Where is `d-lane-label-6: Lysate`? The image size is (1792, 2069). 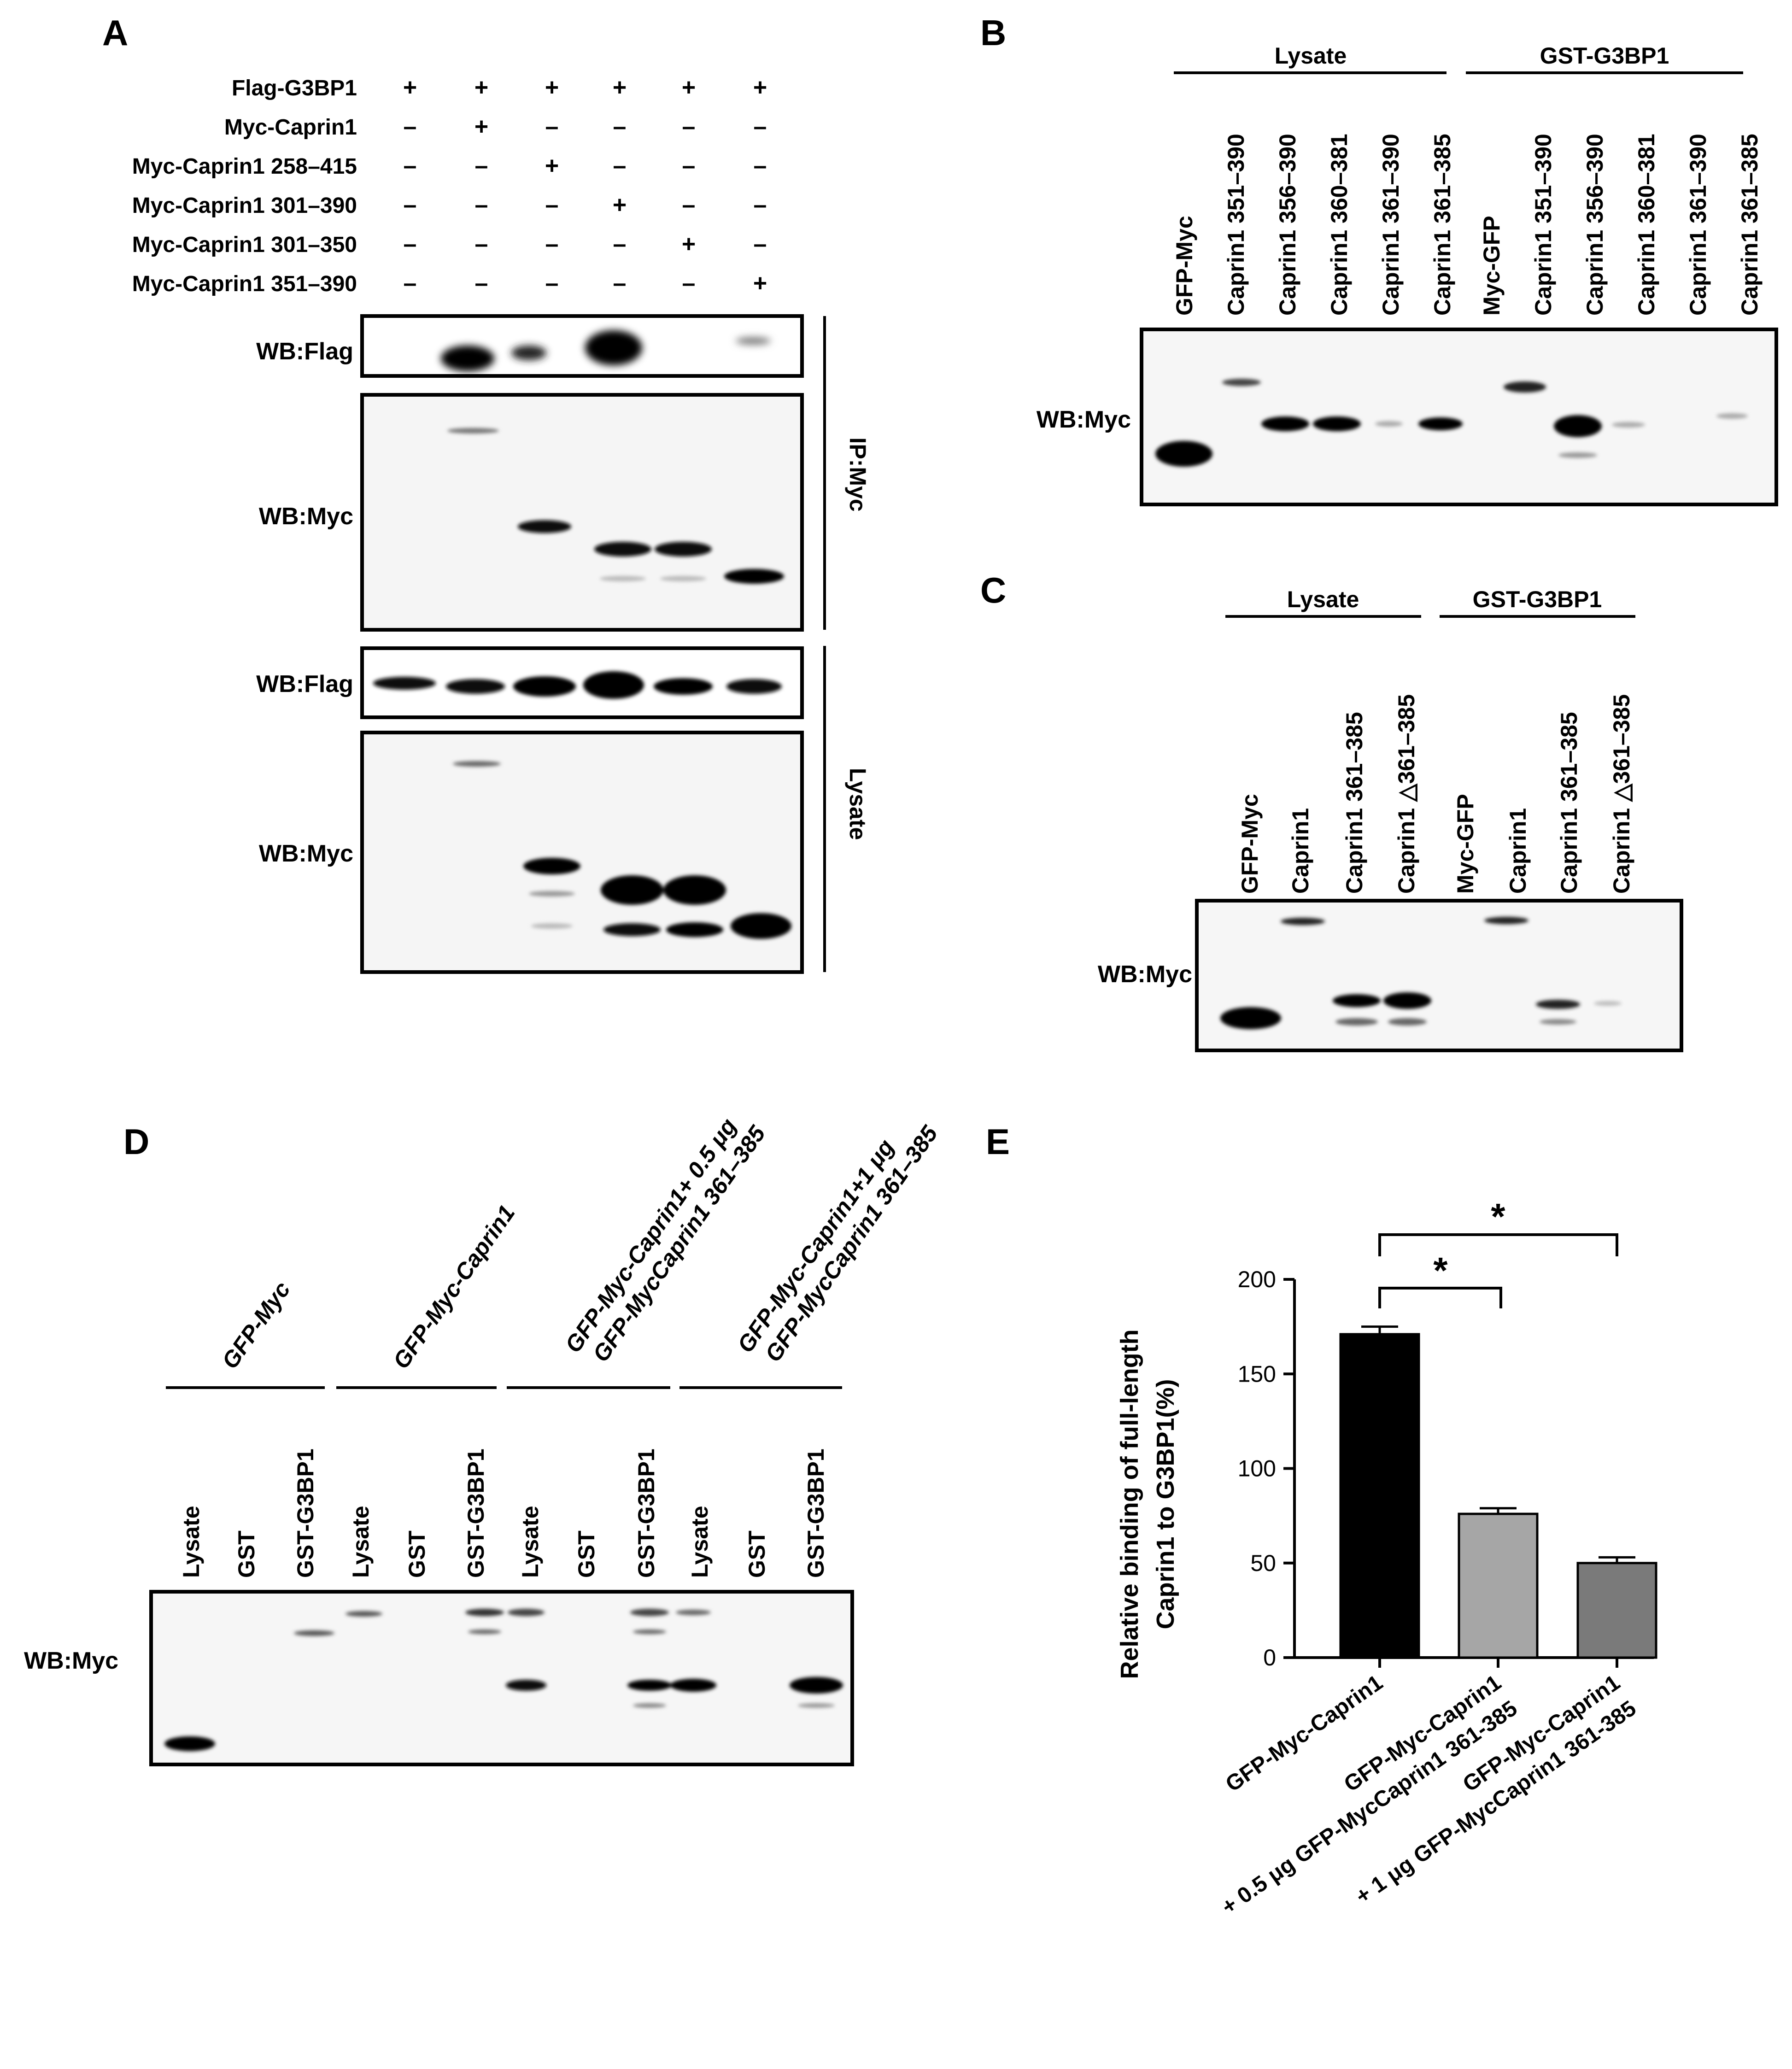 d-lane-label-6: Lysate is located at coordinates (530, 1542).